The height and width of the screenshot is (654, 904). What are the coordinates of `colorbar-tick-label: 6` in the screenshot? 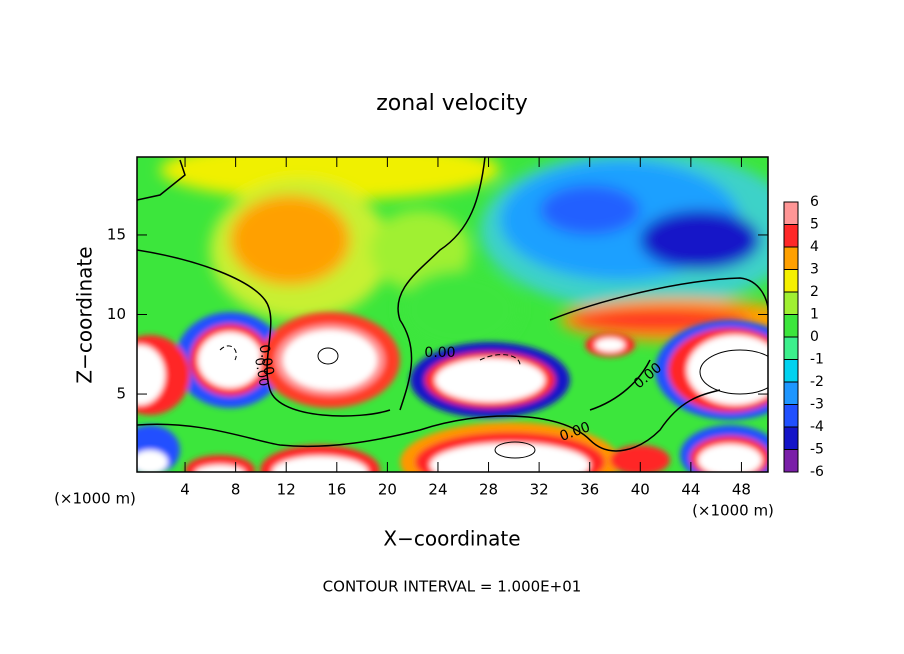 It's located at (814, 202).